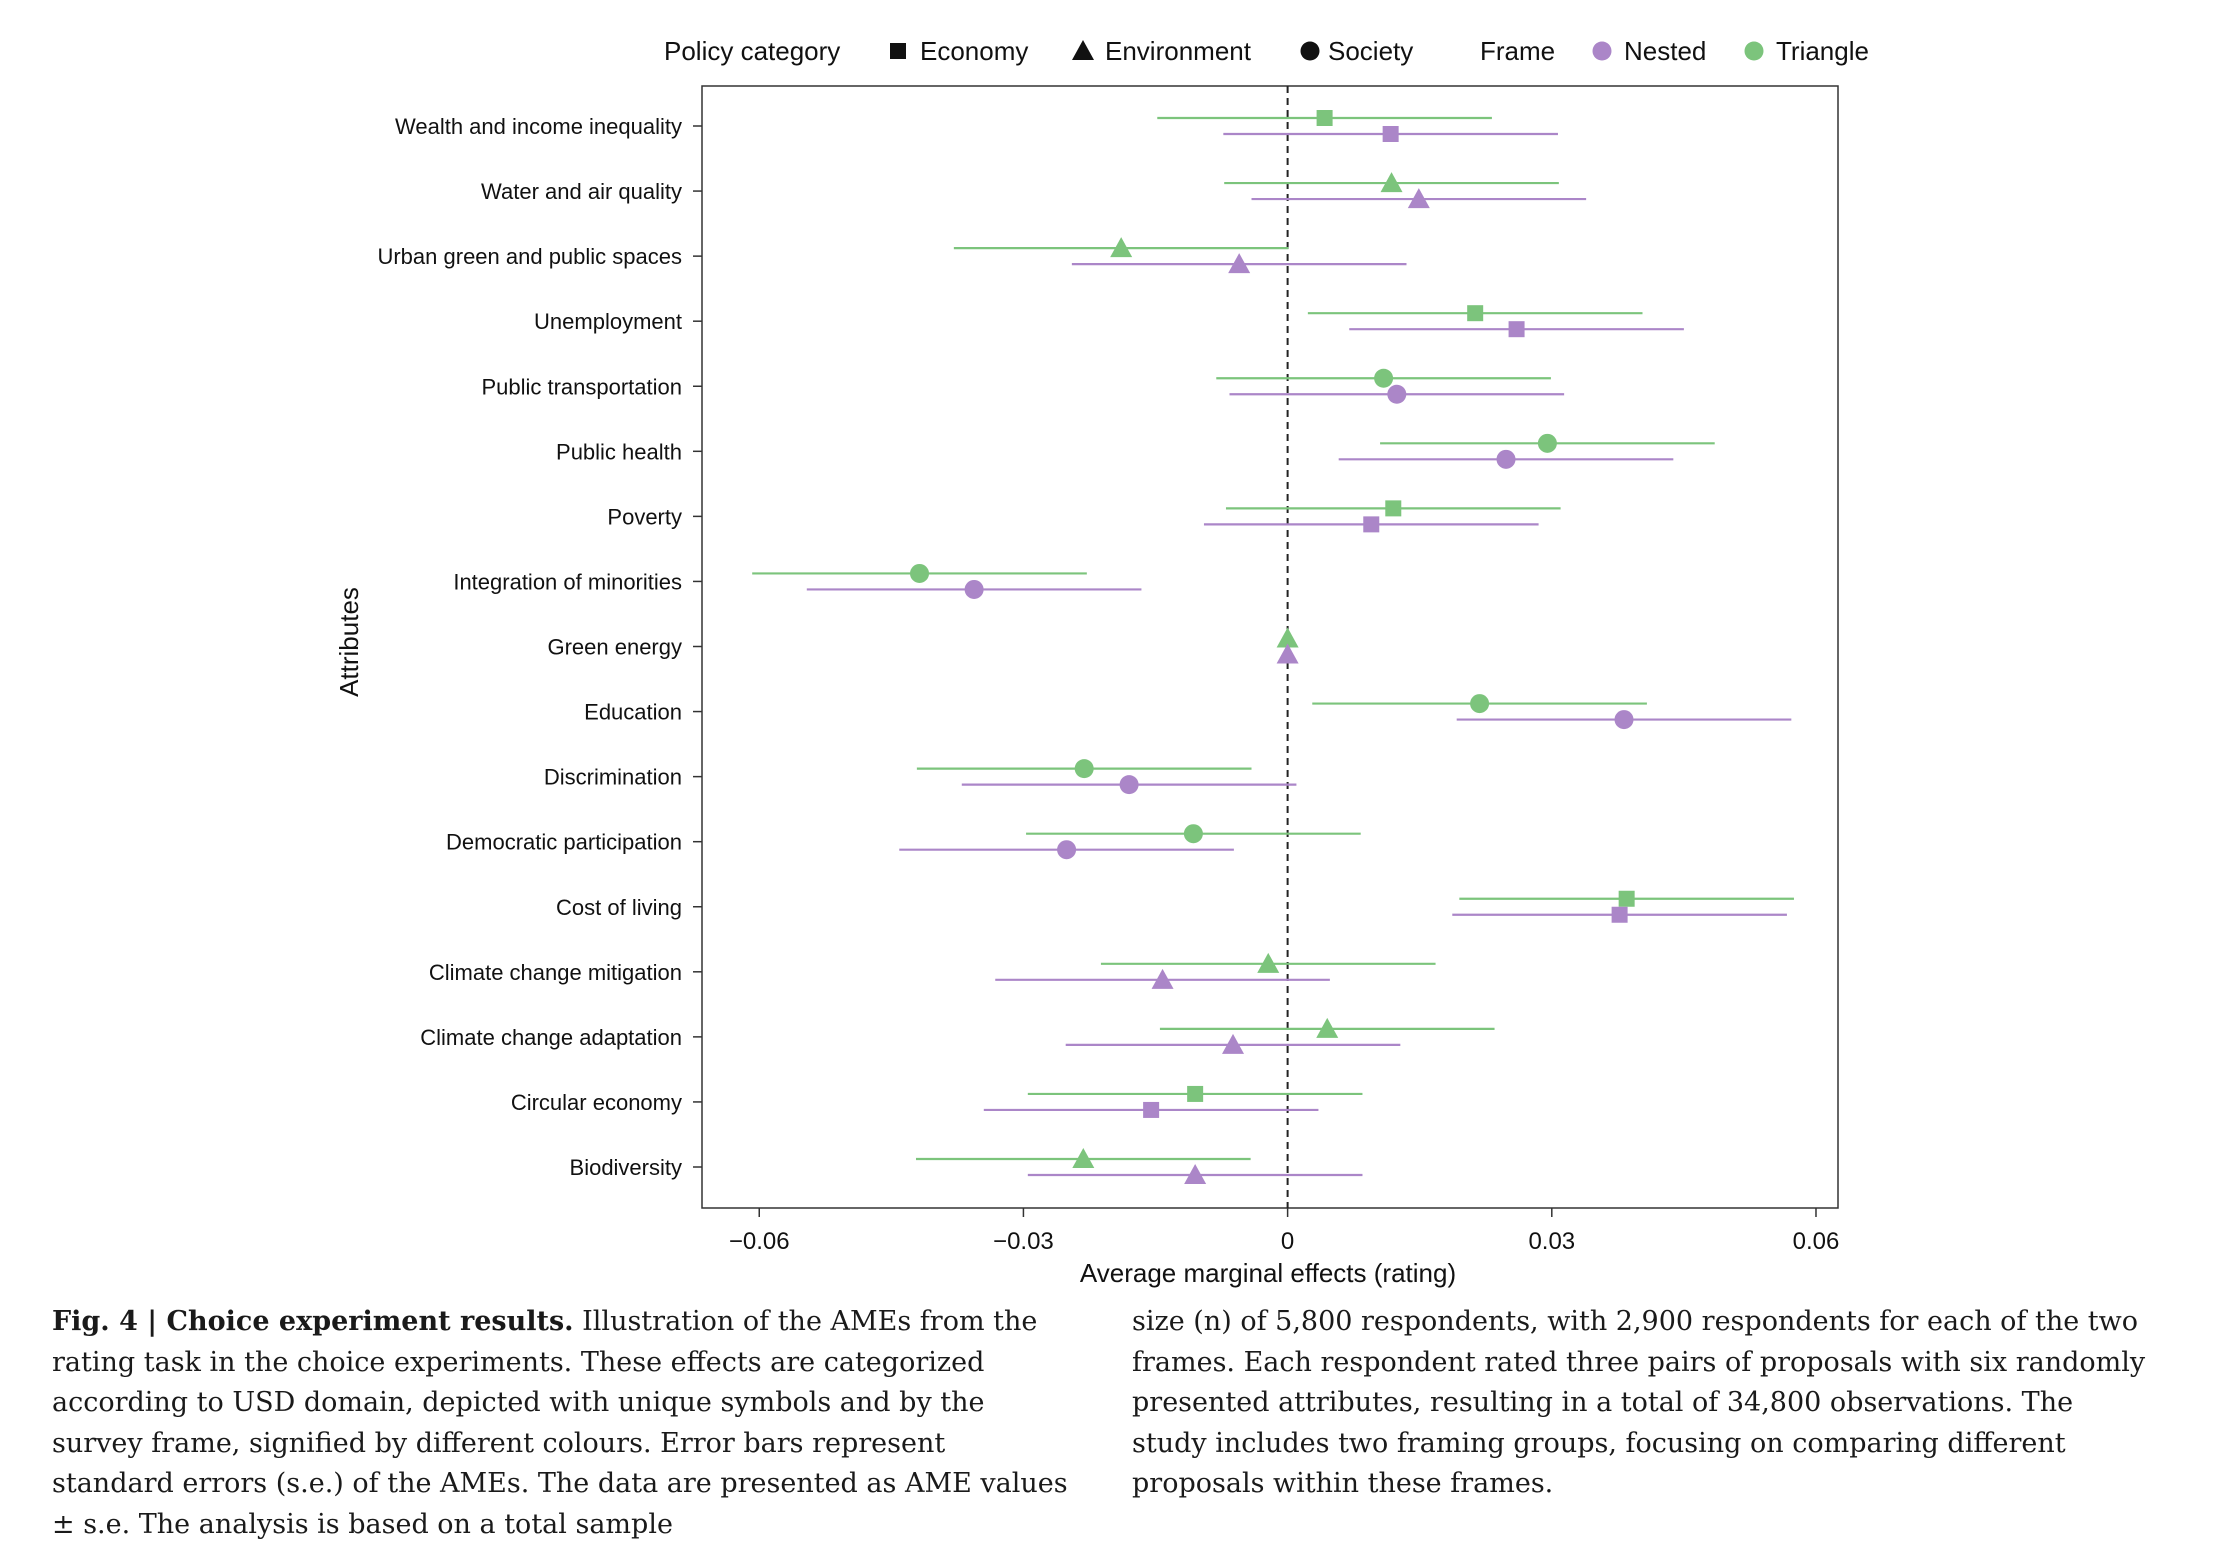 This screenshot has height=1545, width=2226. What do you see at coordinates (619, 451) in the screenshot?
I see `y-tick-label: Public health` at bounding box center [619, 451].